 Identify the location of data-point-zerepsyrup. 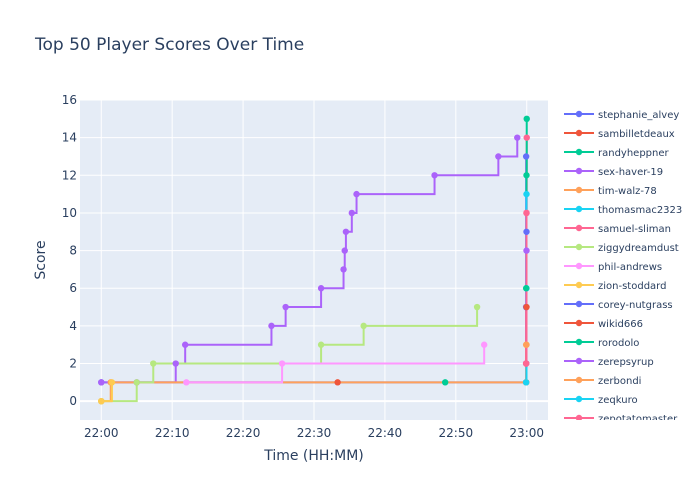
(526, 250).